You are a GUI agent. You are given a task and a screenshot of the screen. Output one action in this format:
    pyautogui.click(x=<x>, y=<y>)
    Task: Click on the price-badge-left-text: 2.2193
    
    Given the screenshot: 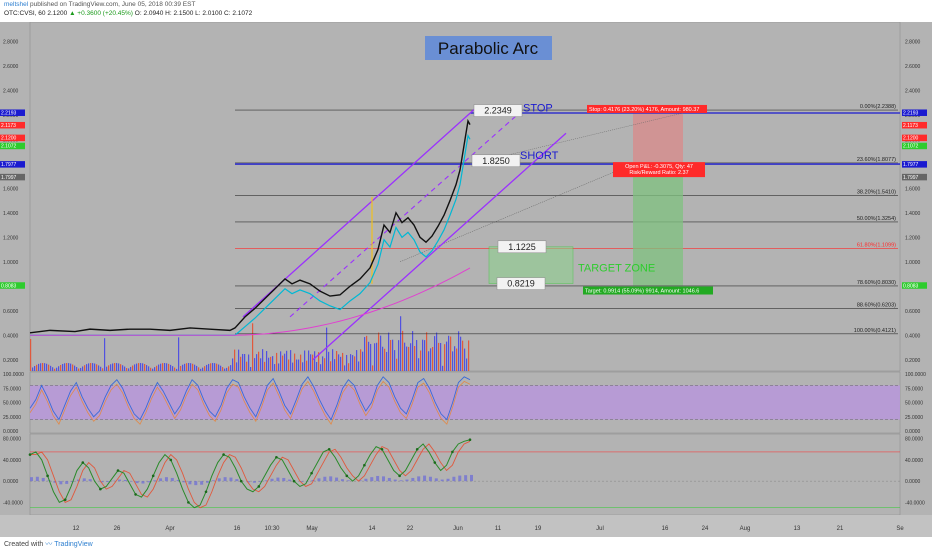 What is the action you would take?
    pyautogui.click(x=9, y=113)
    